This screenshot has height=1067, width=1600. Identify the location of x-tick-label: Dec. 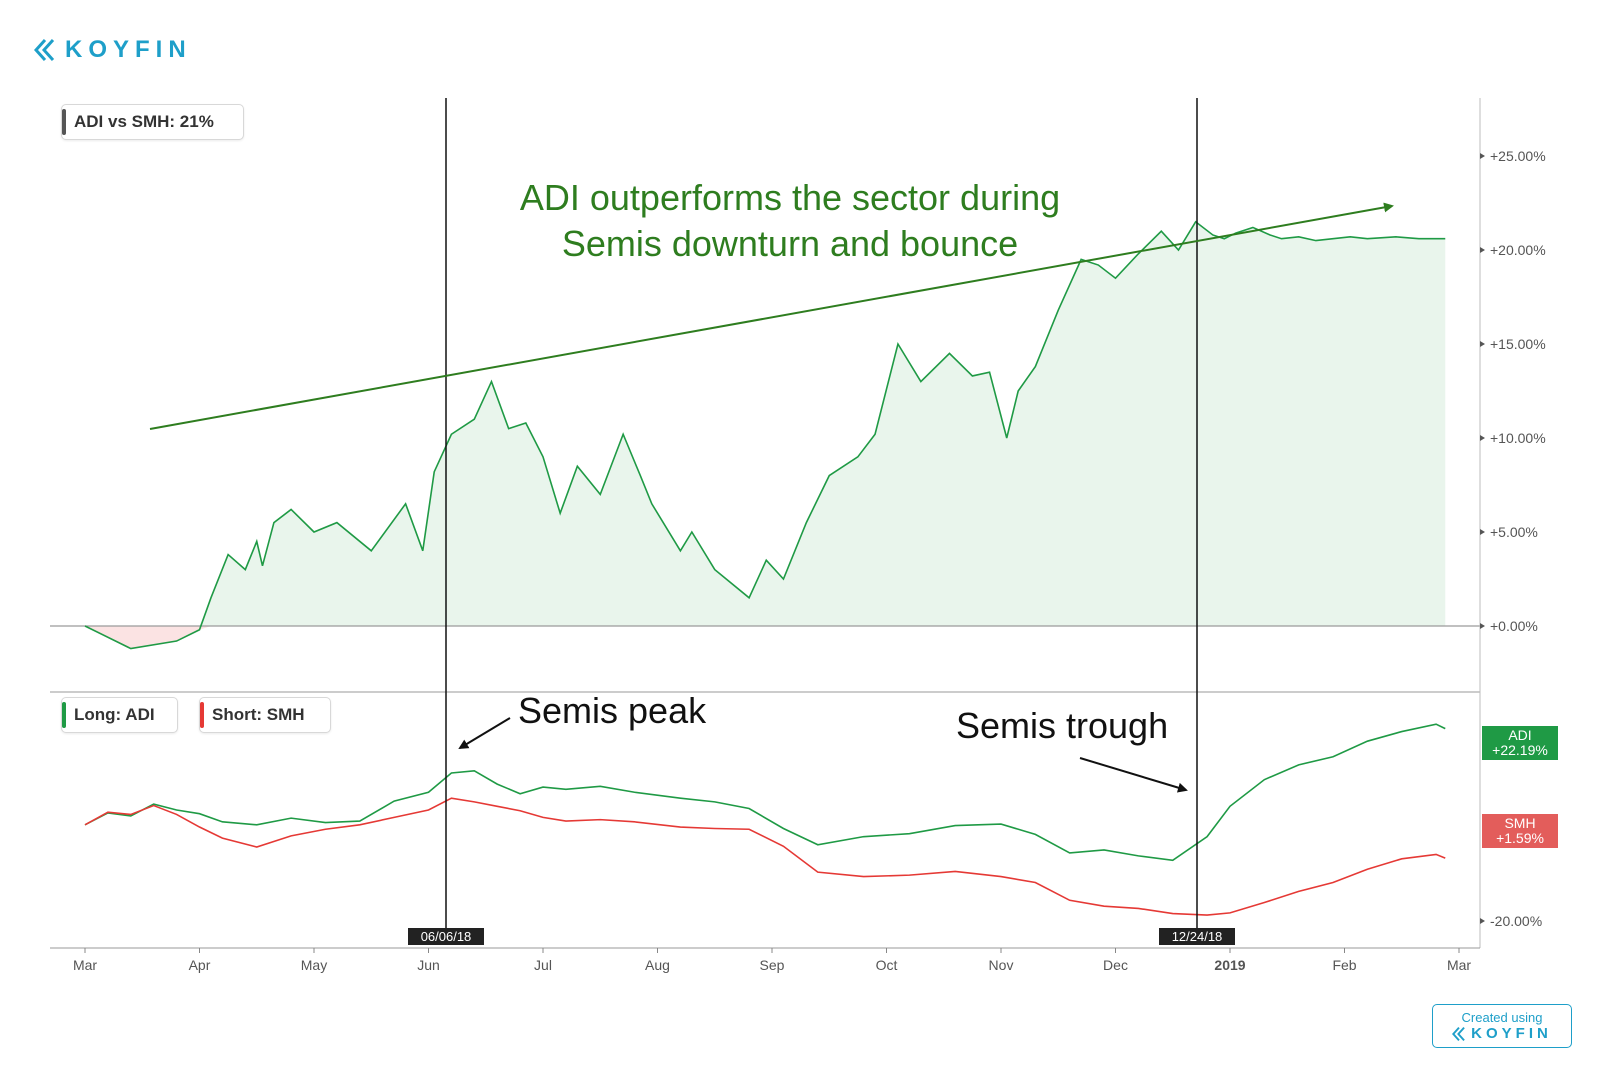
(1115, 965).